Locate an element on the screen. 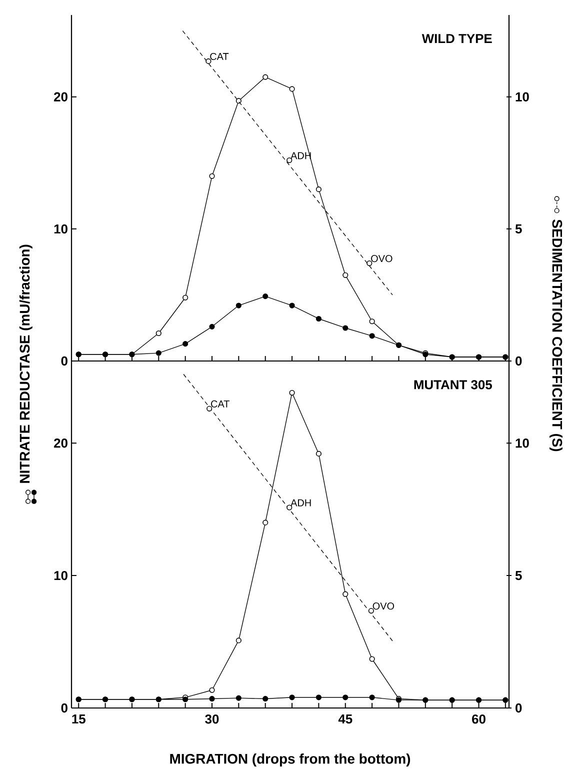 Image resolution: width=580 pixels, height=774 pixels. x-tick-label: 30 is located at coordinates (212, 719).